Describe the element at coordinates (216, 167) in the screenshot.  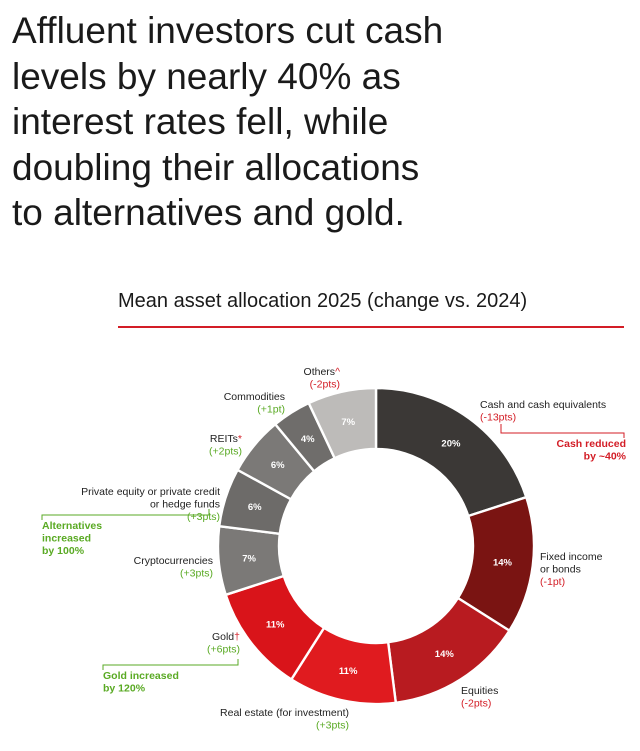
I see `headline-line: doubling their allocations` at that location.